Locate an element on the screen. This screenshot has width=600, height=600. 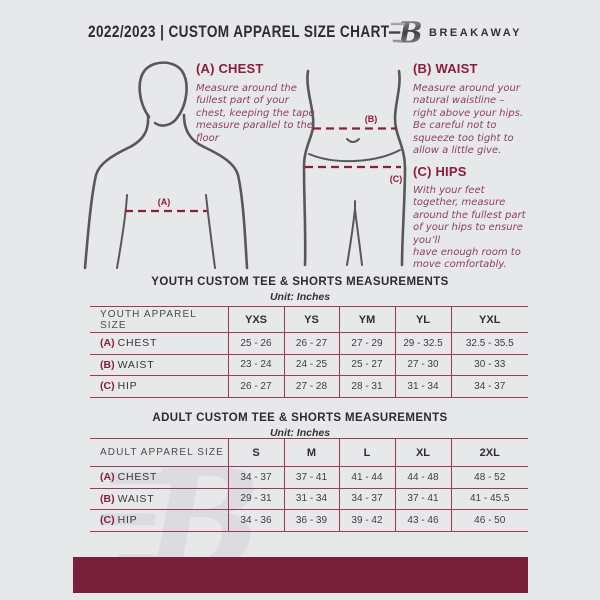
monogram-letter: B is located at coordinates (409, 32).